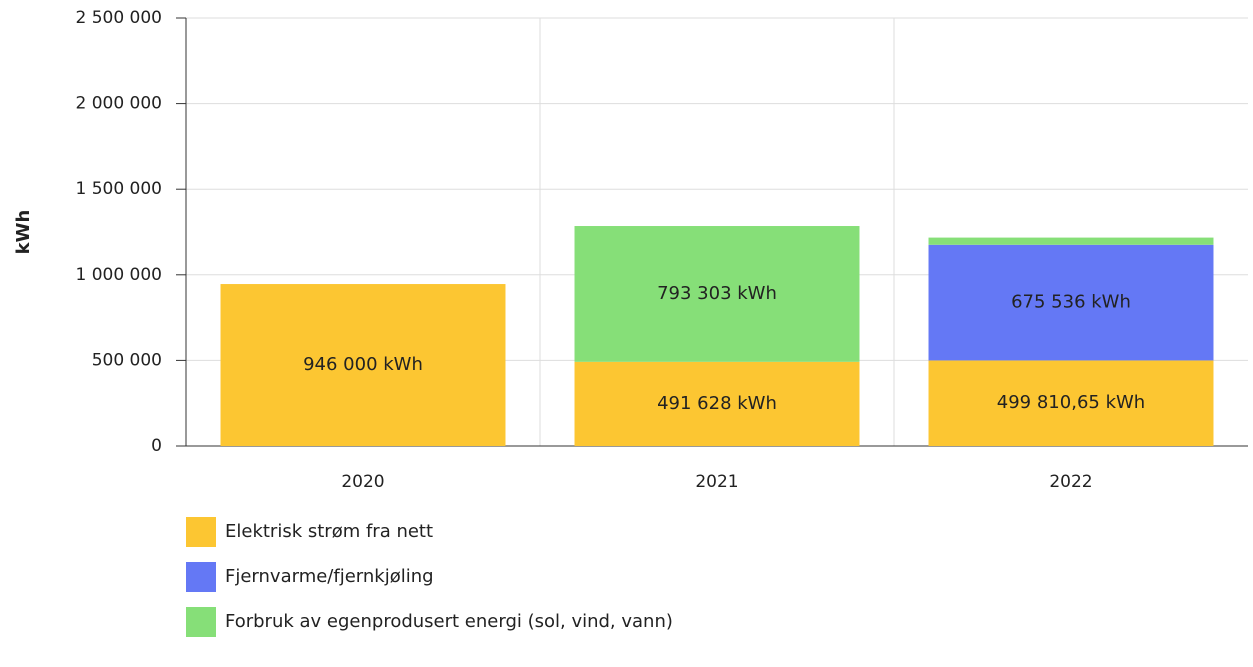  I want to click on x-tick-label: 2022, so click(1070, 482).